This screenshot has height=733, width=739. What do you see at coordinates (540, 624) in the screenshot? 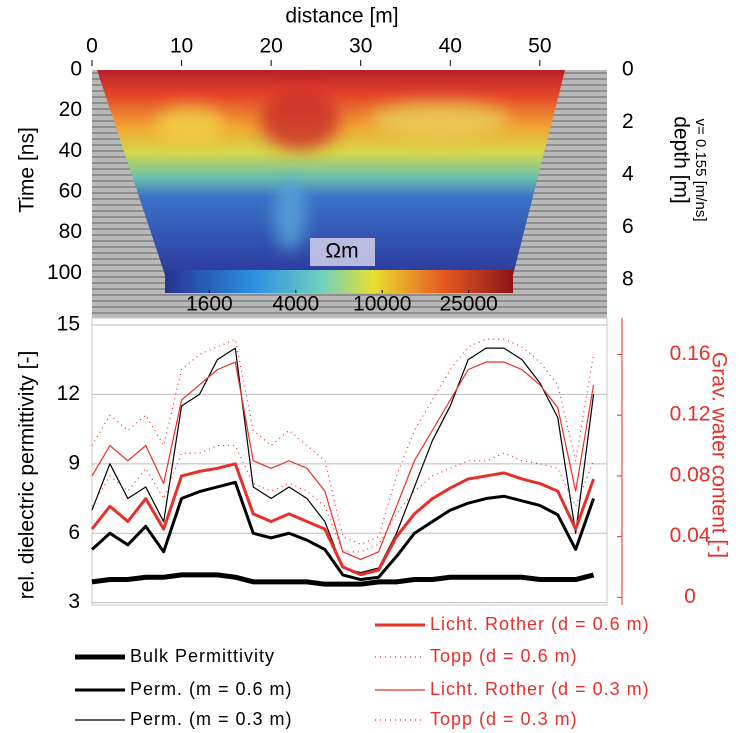
I see `legend-label: Licht. Rother (d = 0.6 m)` at bounding box center [540, 624].